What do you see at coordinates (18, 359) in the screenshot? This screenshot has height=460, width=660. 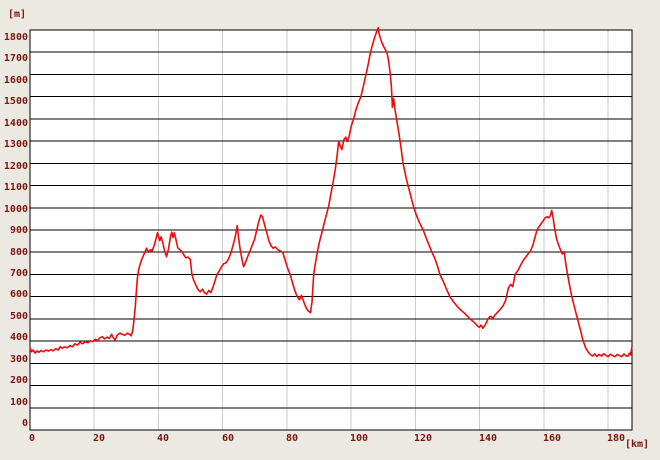 I see `y-tick-label: 300` at bounding box center [18, 359].